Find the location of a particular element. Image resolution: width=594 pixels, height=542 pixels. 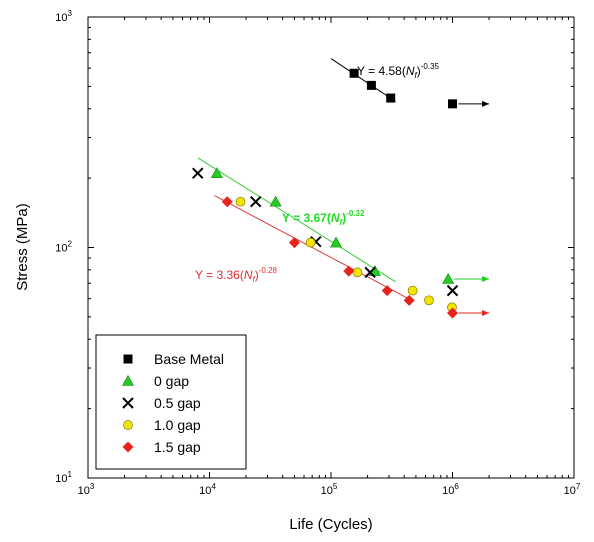

y-tick-label: 10³ is located at coordinates (63, 16).